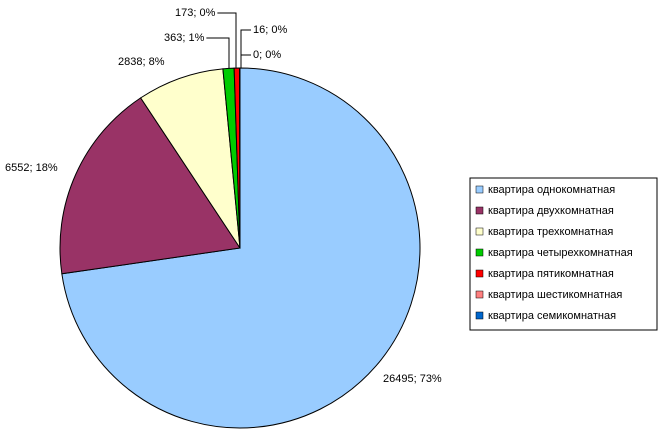 This screenshot has height=435, width=660. I want to click on pie-slice, so click(150, 186).